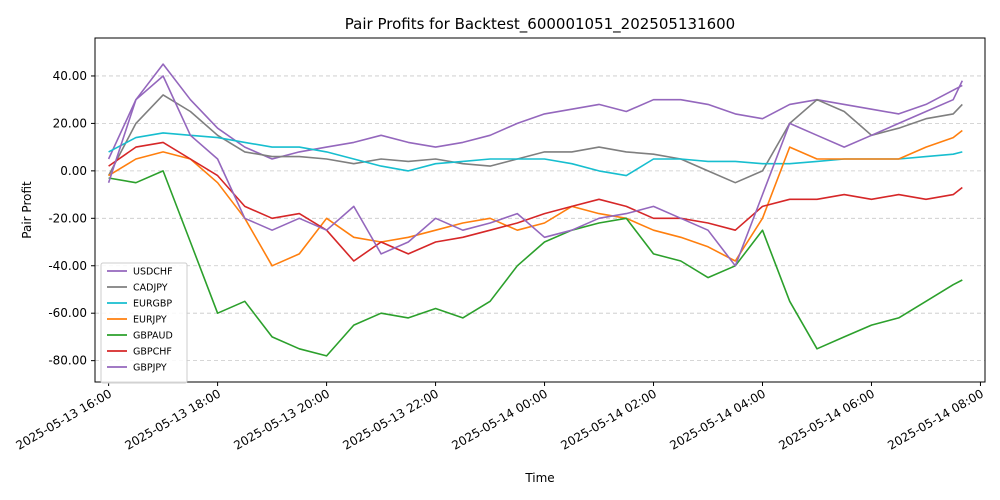 This screenshot has width=1000, height=500. I want to click on y-tick-label: 20.00, so click(70, 123).